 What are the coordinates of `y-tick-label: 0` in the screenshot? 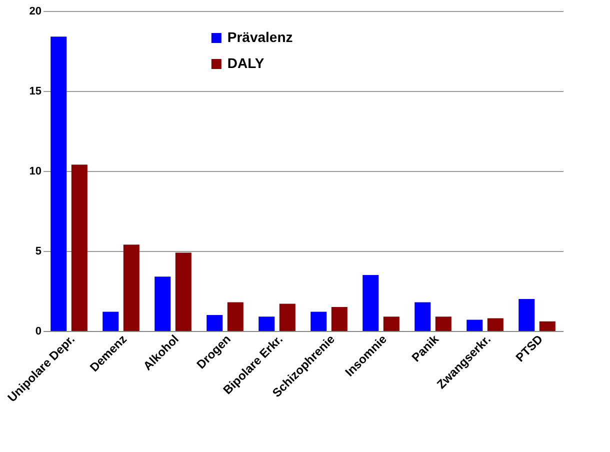 It's located at (38, 332).